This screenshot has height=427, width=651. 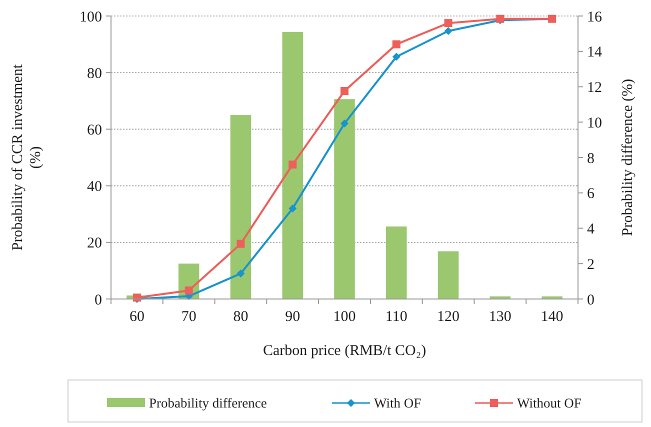 I want to click on y-axis-title: Probability of CCR investment (%), so click(x=27, y=157).